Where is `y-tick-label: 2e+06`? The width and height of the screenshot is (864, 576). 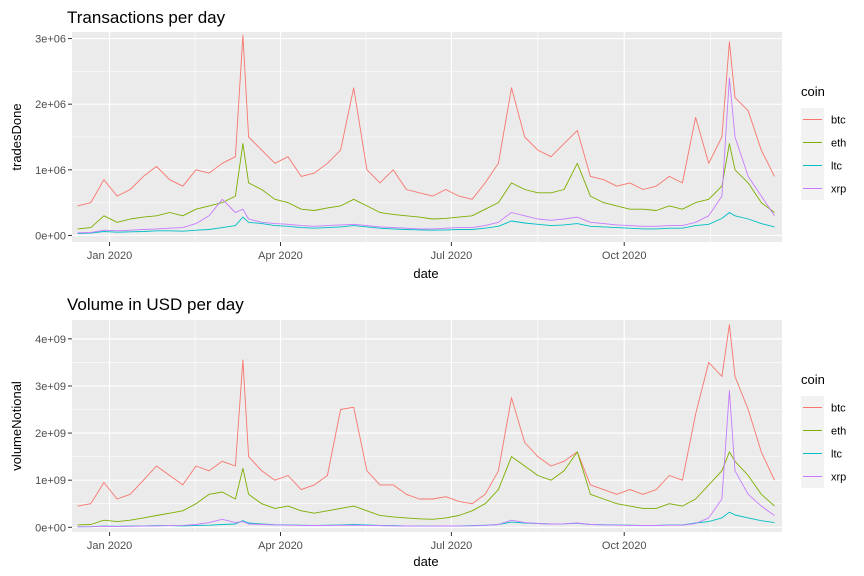
y-tick-label: 2e+06 is located at coordinates (50, 105).